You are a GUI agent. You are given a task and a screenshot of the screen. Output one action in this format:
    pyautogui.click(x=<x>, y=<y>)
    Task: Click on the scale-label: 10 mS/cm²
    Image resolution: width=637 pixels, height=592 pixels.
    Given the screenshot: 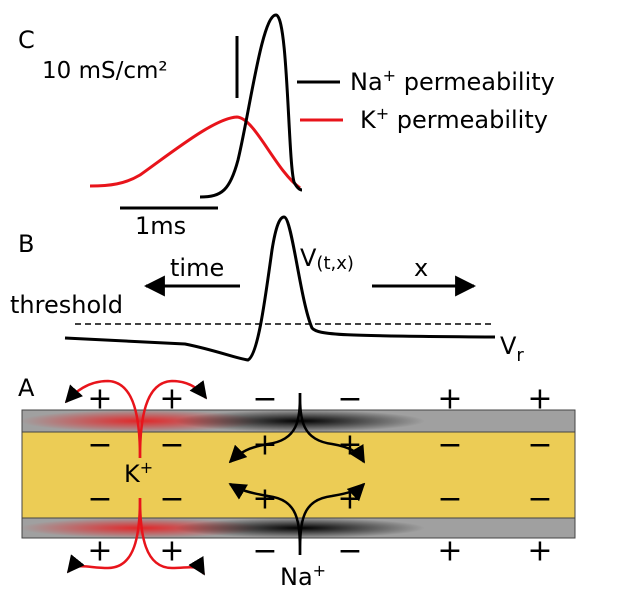 What is the action you would take?
    pyautogui.click(x=105, y=71)
    